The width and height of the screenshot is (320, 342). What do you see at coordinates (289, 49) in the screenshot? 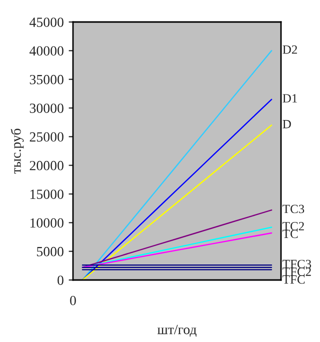
I see `series-label: D2` at bounding box center [289, 49].